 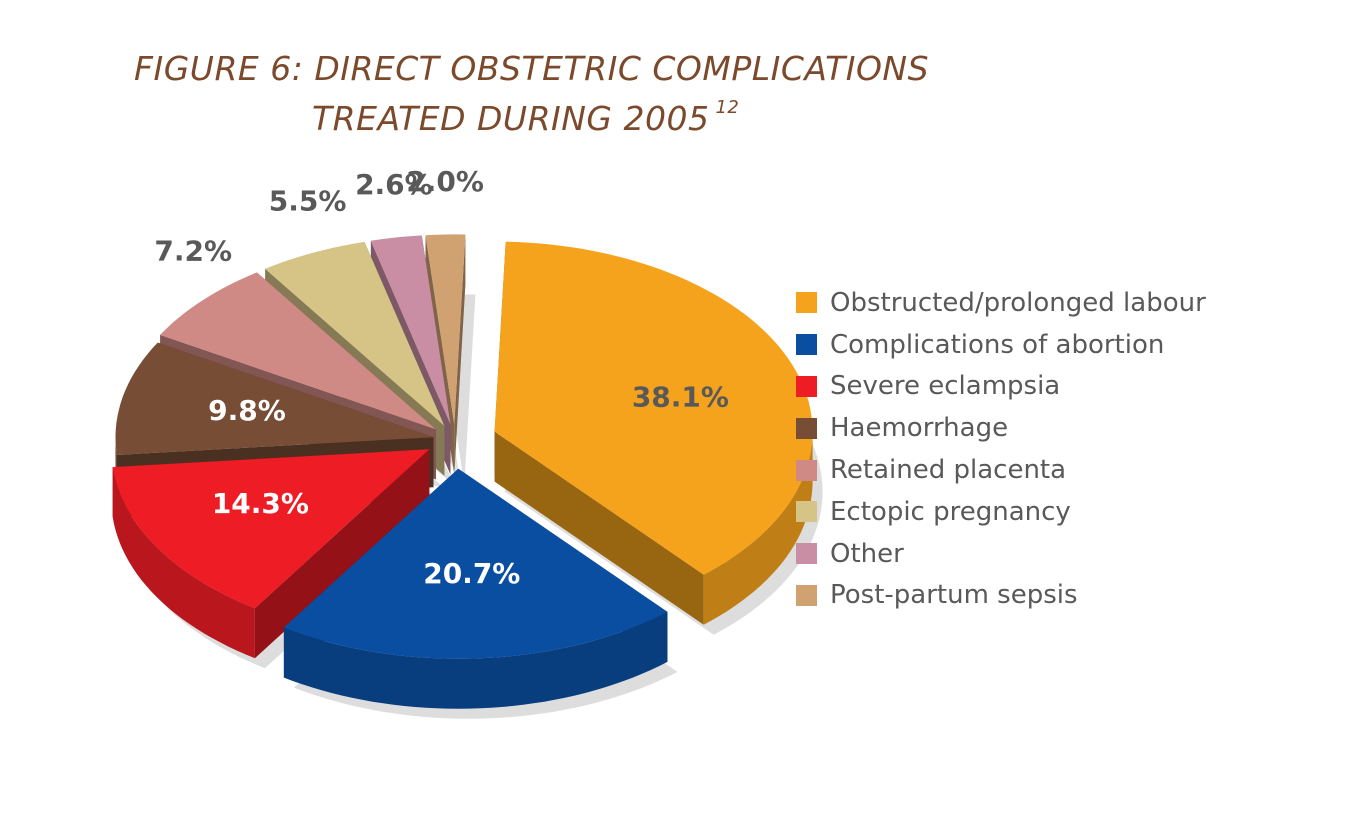 I want to click on data-label: 2.0%, so click(x=445, y=181).